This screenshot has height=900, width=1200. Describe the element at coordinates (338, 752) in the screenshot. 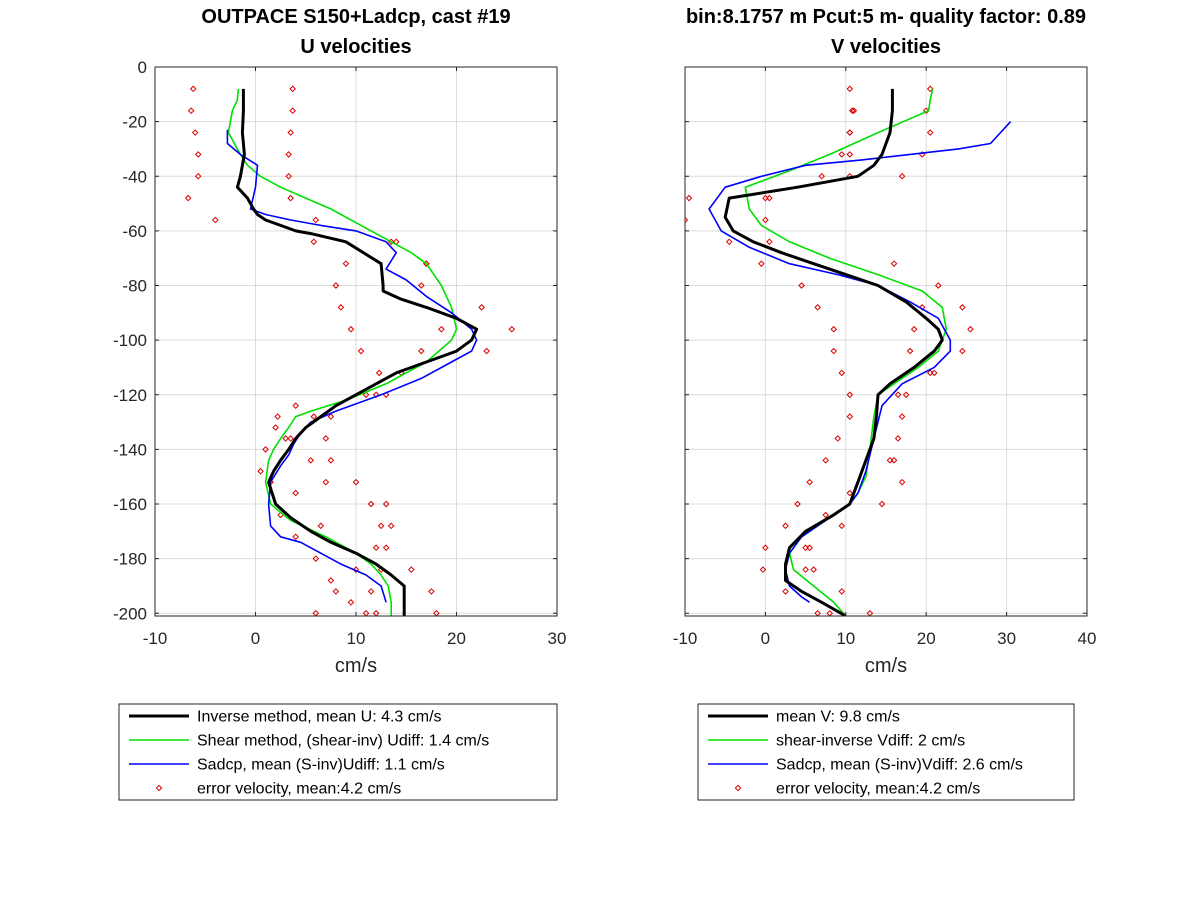

I see `u-legend-box` at that location.